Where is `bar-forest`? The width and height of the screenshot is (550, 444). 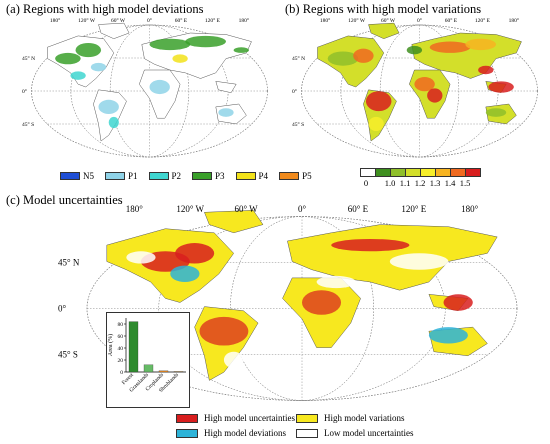 bar-forest is located at coordinates (133, 347).